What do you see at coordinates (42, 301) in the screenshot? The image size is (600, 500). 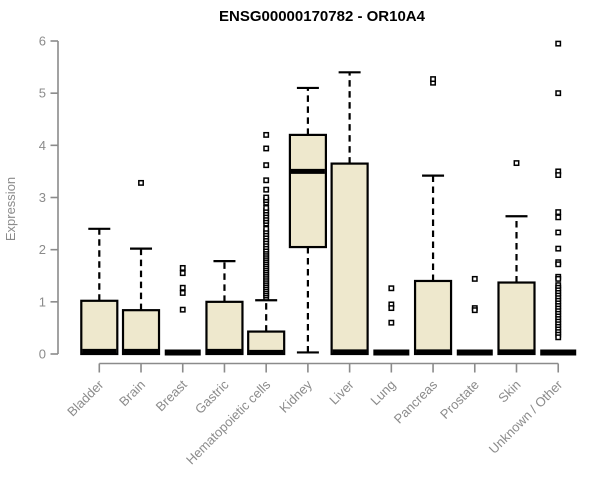 I see `y-tick-label: 1` at bounding box center [42, 301].